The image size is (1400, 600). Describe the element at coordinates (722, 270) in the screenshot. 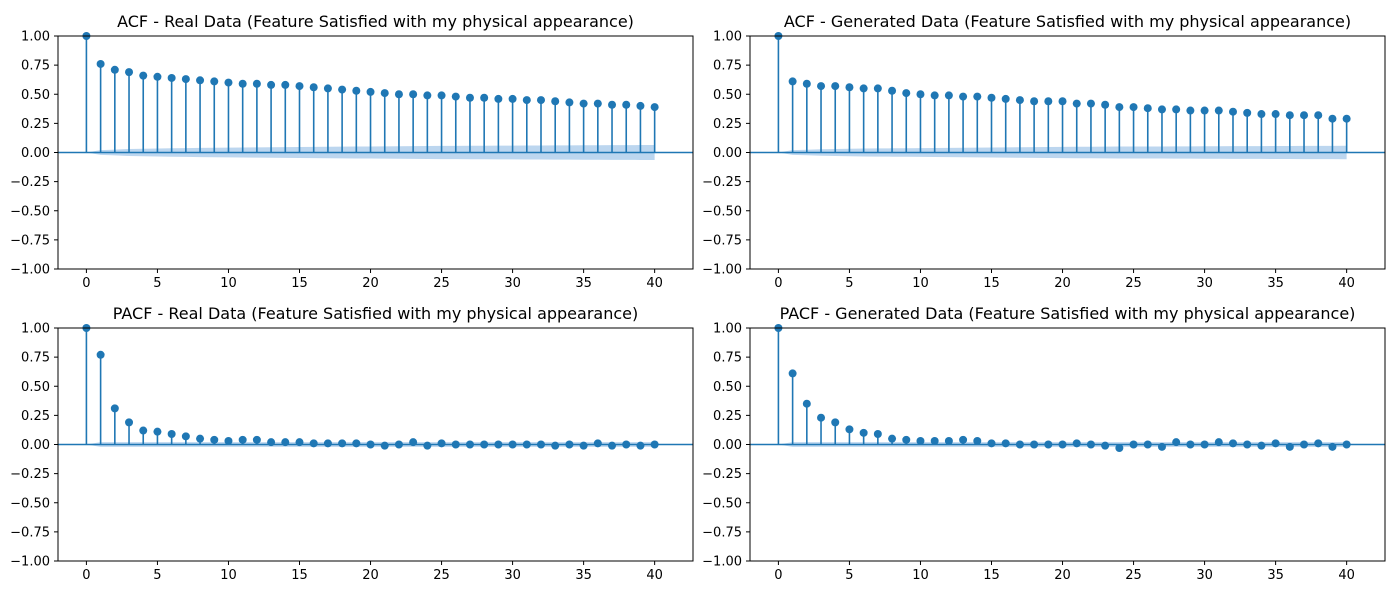

I see `y-tick-label: −1.00` at that location.